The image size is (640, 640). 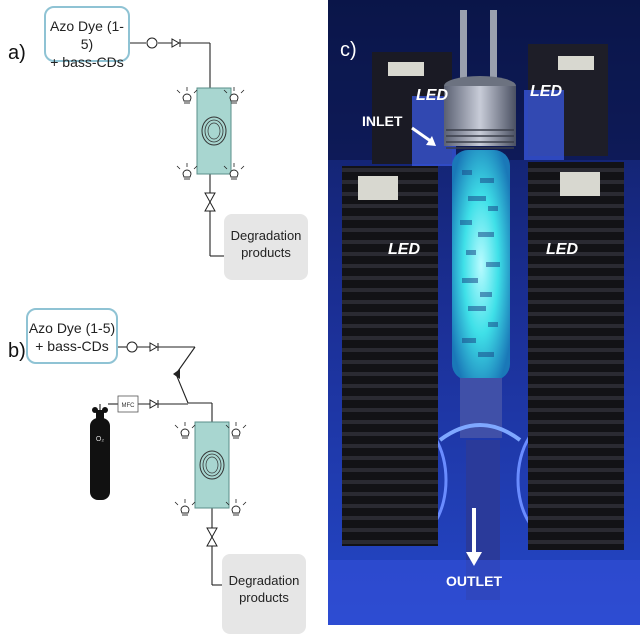 What do you see at coordinates (348, 50) in the screenshot?
I see `panel-c-label: c)` at bounding box center [348, 50].